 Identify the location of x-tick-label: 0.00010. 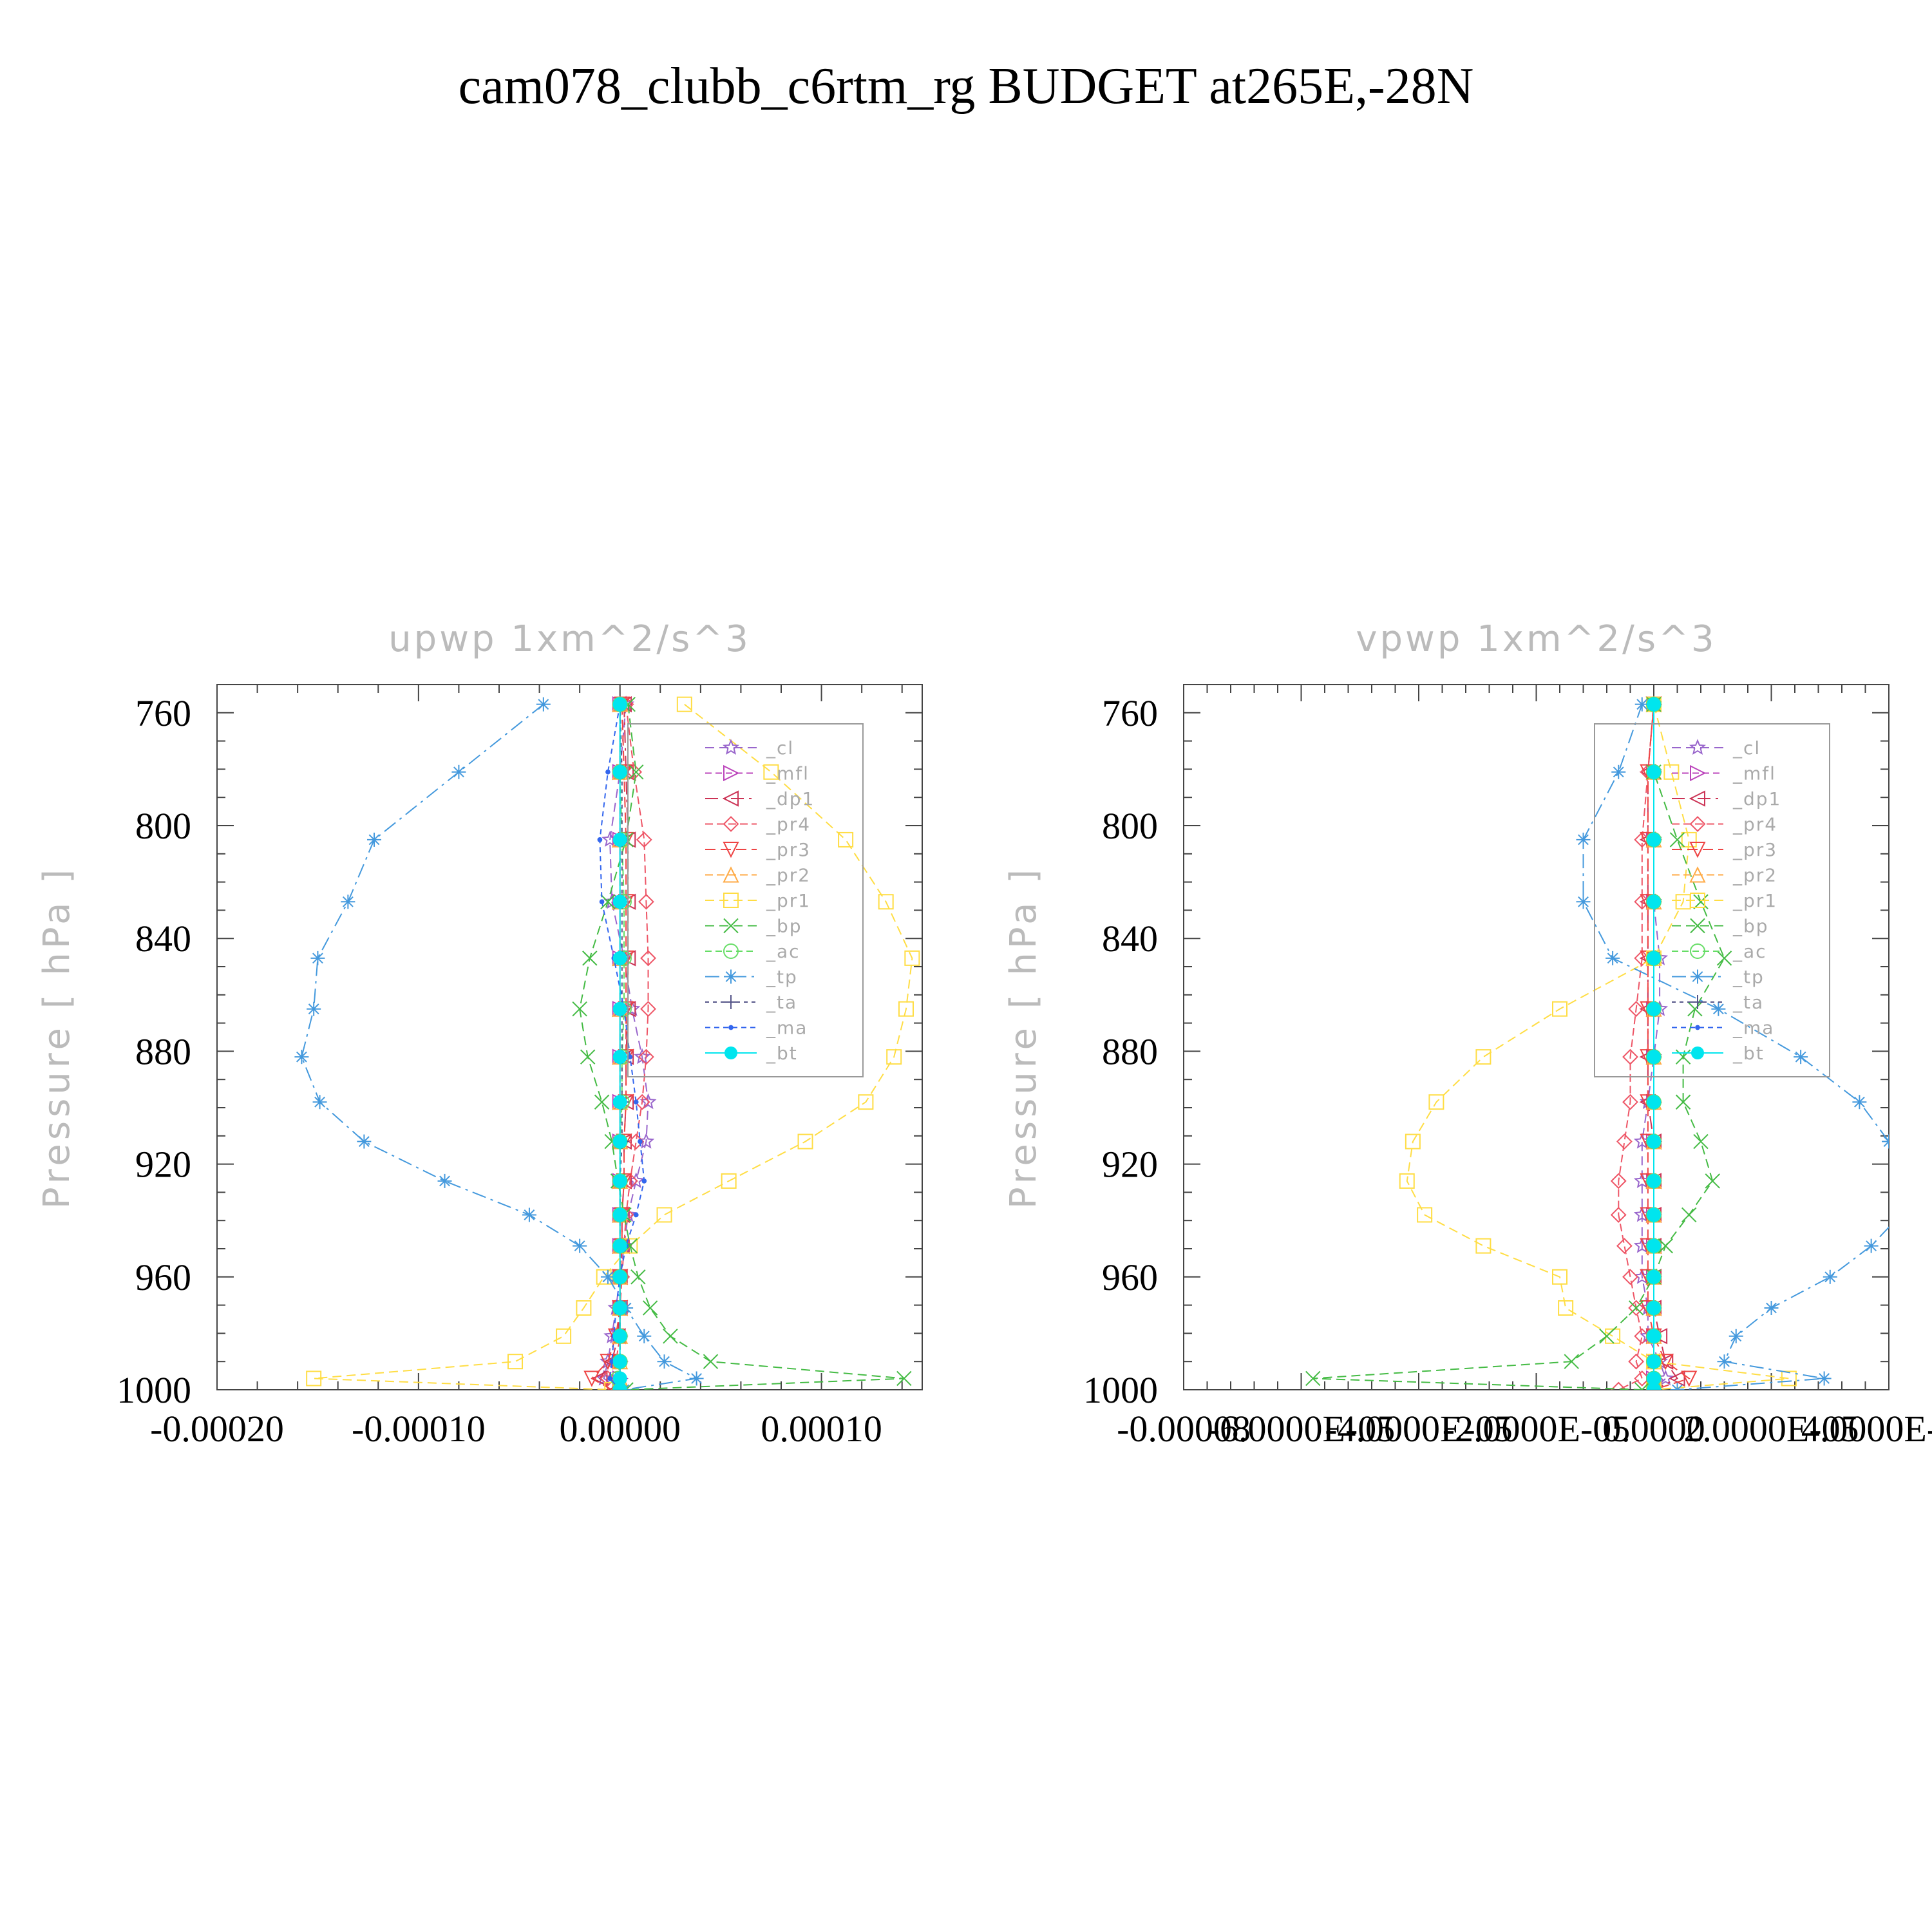
(821, 1429).